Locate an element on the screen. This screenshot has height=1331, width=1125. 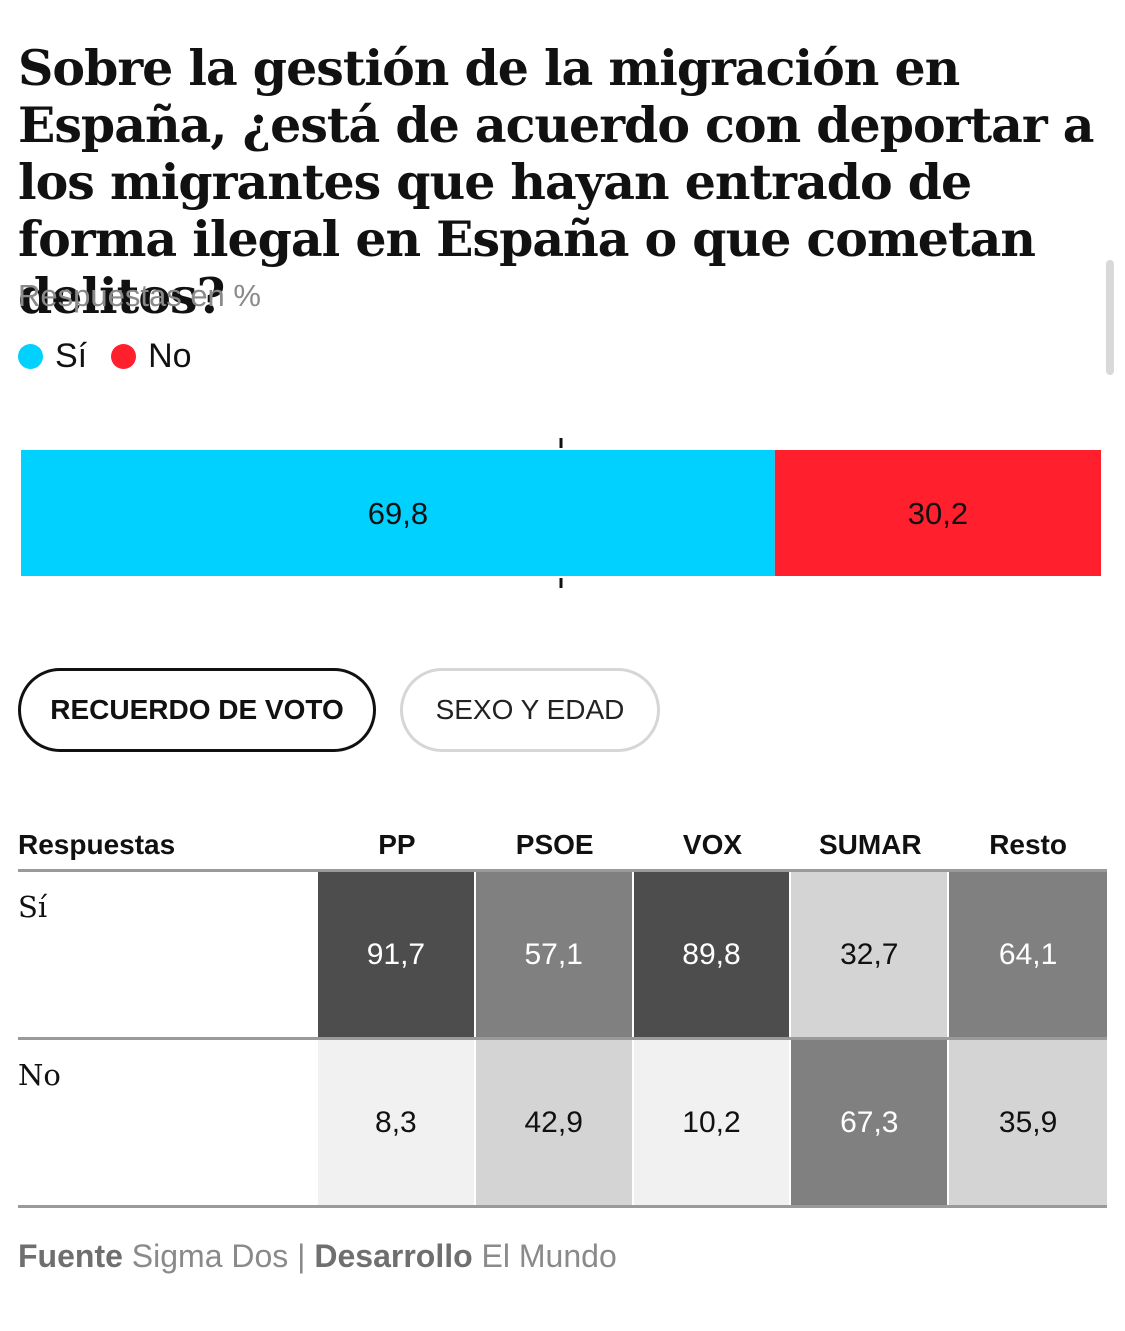
footer-source-label: Fuente is located at coordinates (70, 1256).